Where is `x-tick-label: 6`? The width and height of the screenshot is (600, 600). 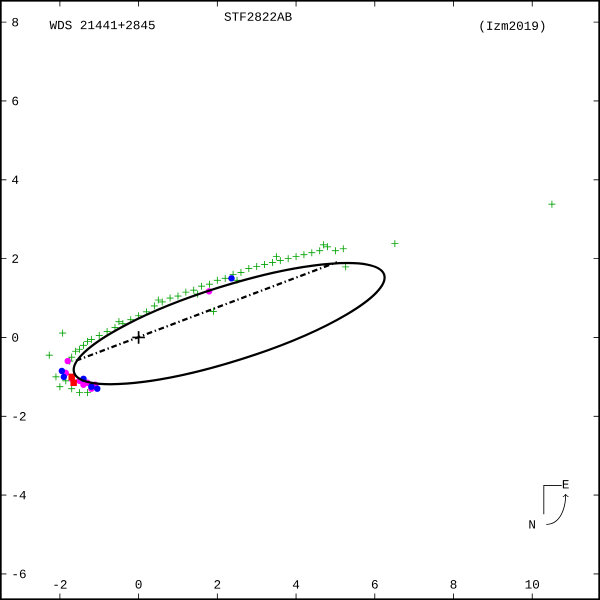 x-tick-label: 6 is located at coordinates (375, 584).